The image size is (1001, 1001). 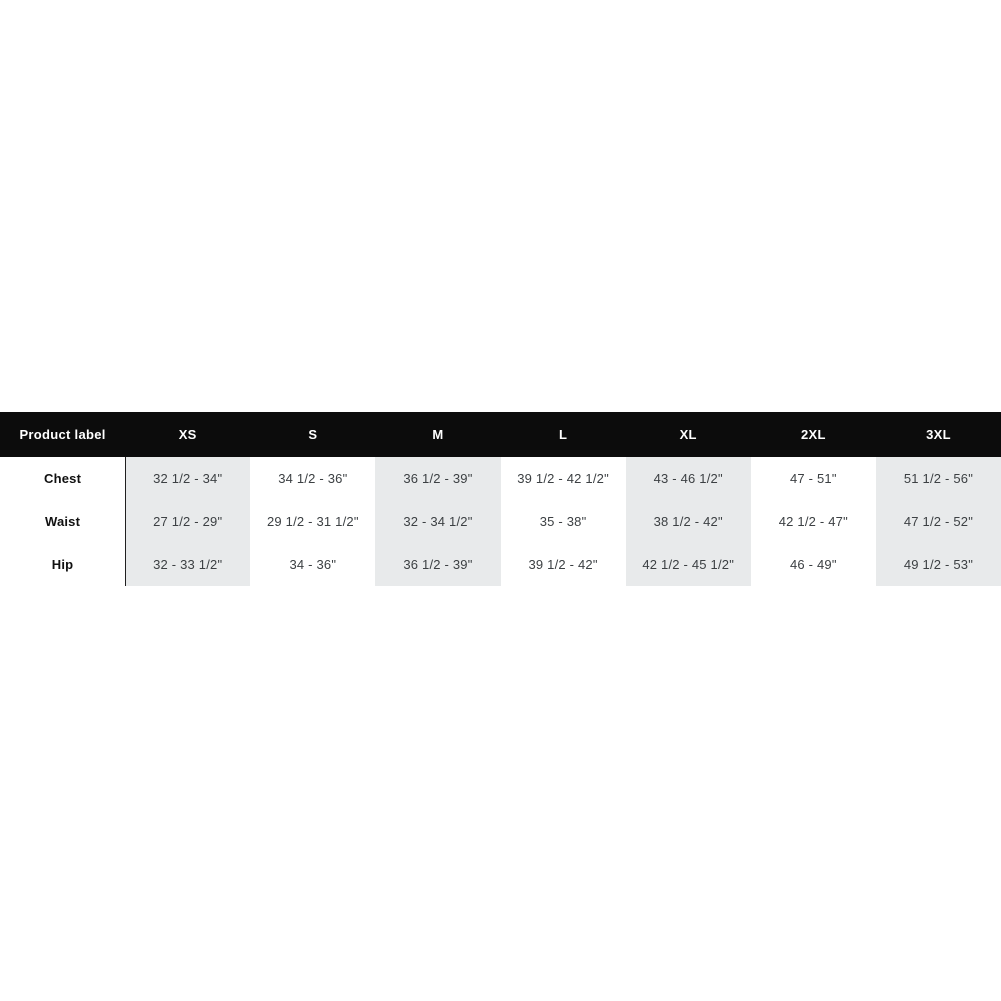 I want to click on chest-3xl-value: 51 1/2 - 56", so click(x=938, y=478).